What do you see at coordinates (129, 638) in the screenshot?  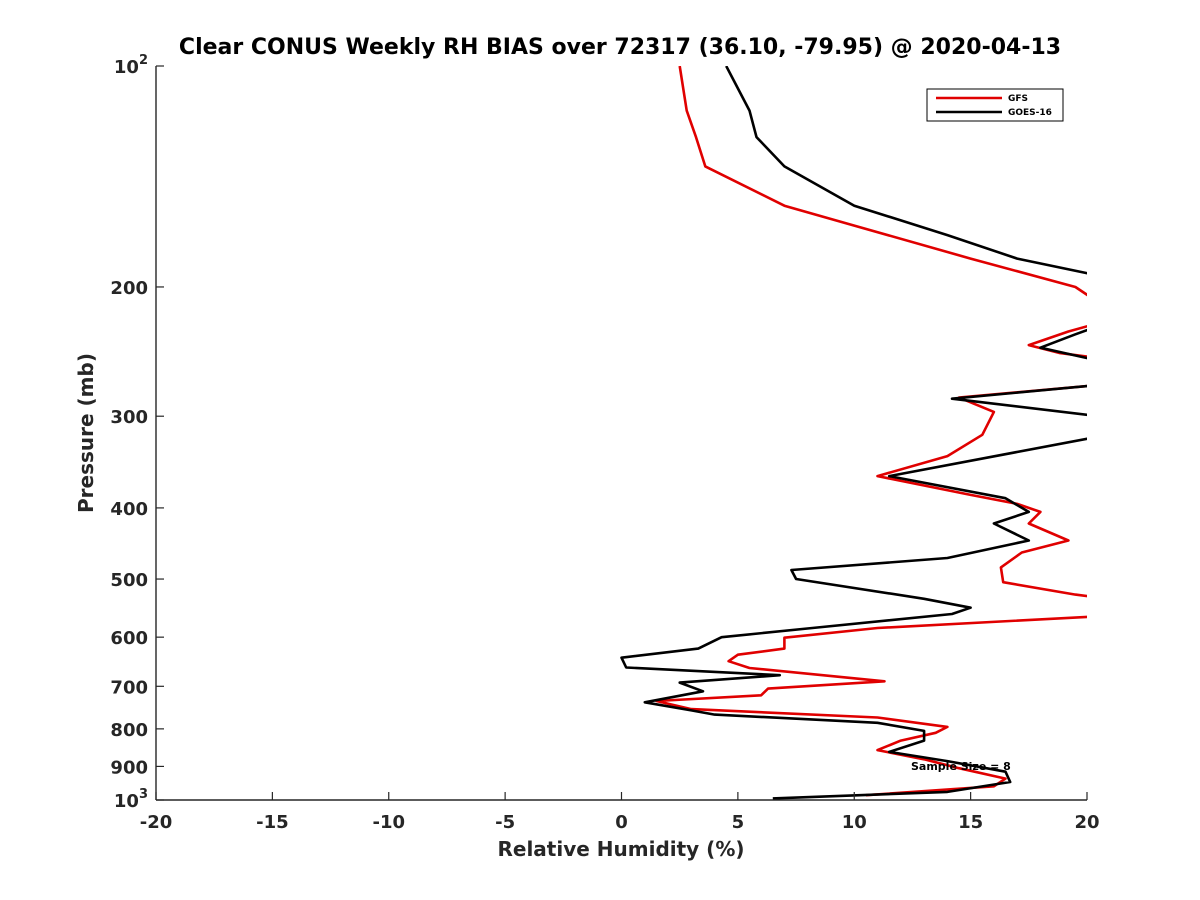 I see `y-tick-label: 600` at bounding box center [129, 638].